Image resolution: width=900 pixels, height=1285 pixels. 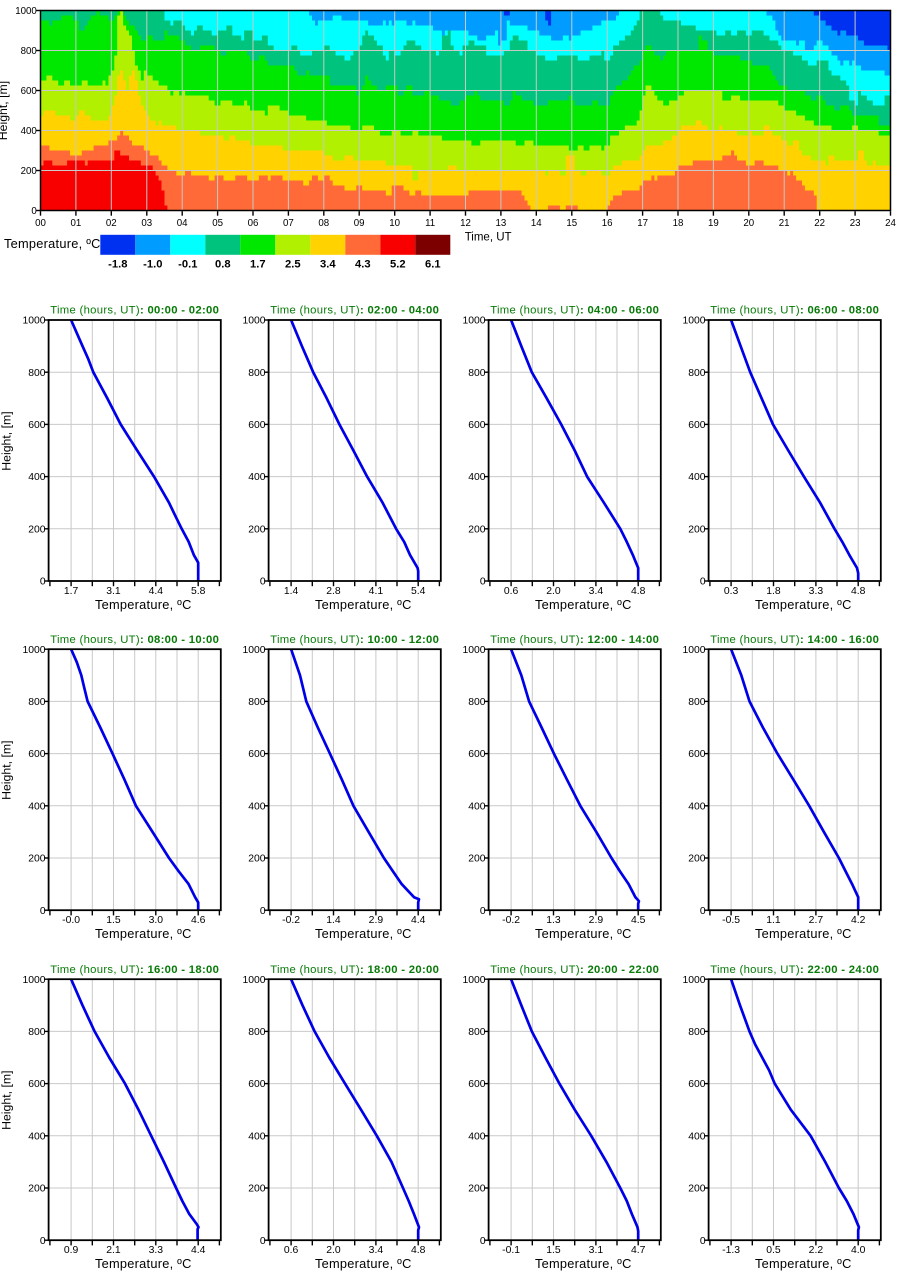 What do you see at coordinates (816, 591) in the screenshot?
I see `svg-text: 3.3` at bounding box center [816, 591].